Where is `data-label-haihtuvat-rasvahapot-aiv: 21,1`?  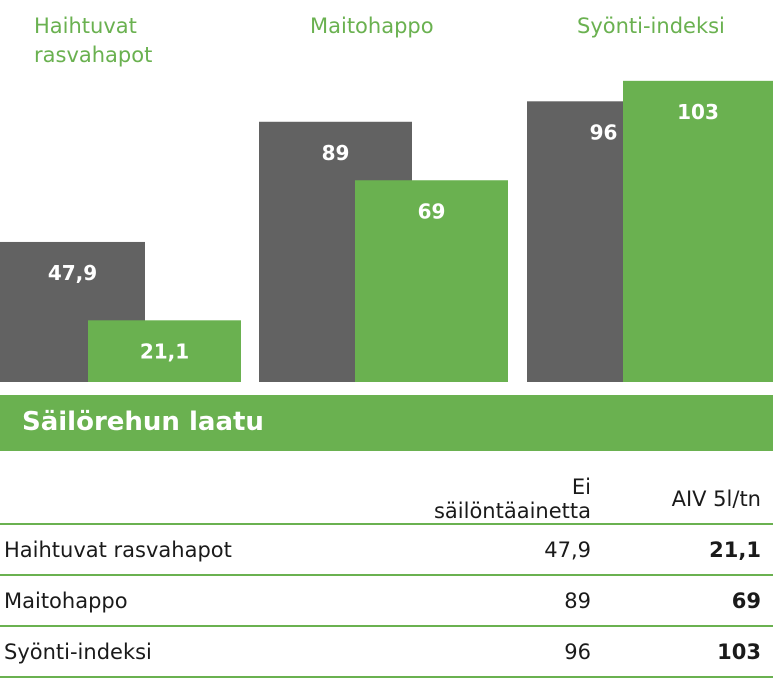
data-label-haihtuvat-rasvahapot-aiv: 21,1 is located at coordinates (164, 351).